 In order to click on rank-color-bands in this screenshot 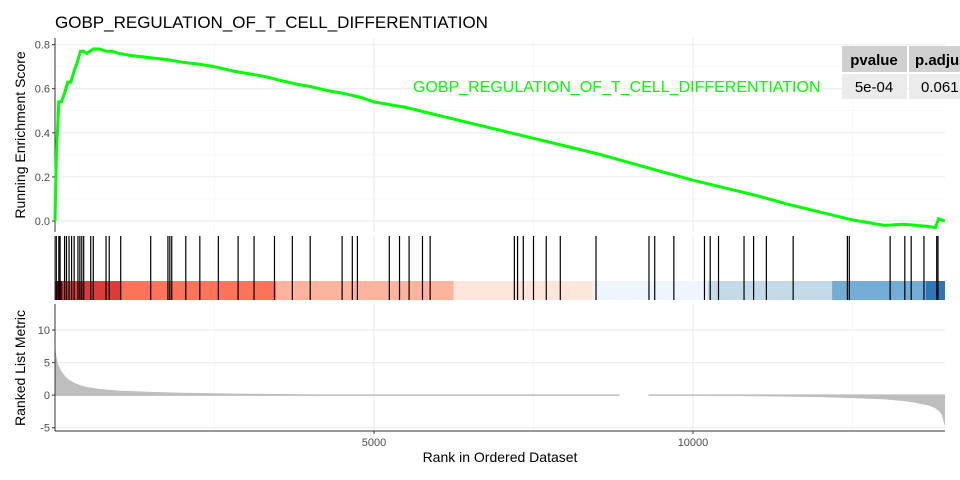, I will do `click(500, 290)`.